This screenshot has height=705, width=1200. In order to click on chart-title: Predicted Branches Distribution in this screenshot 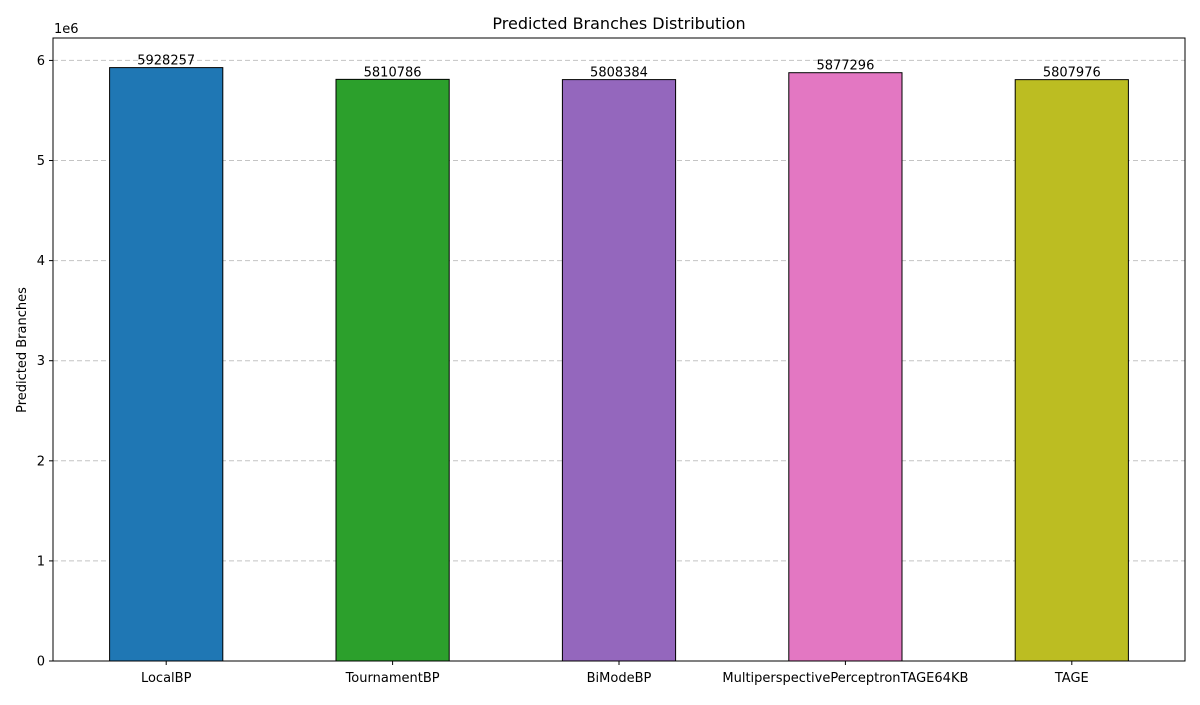, I will do `click(618, 23)`.